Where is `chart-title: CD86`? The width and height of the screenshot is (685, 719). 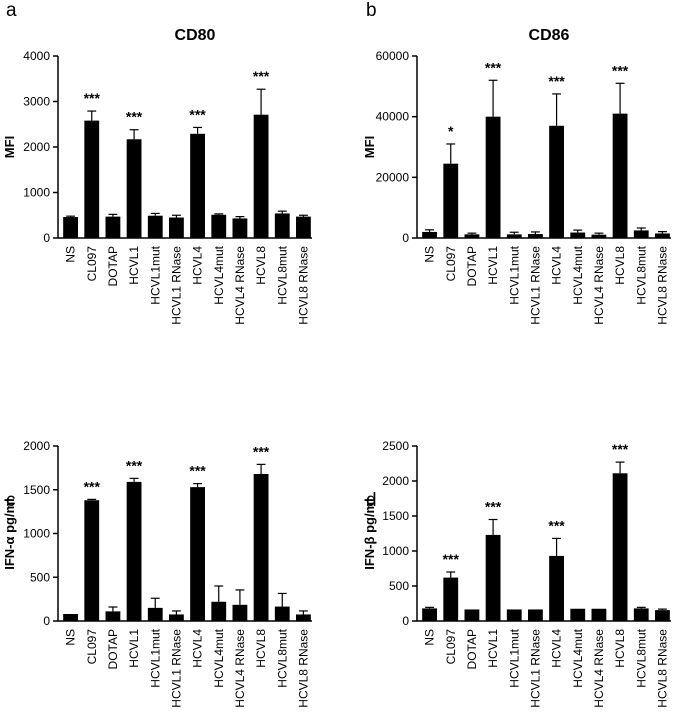 chart-title: CD86 is located at coordinates (549, 35).